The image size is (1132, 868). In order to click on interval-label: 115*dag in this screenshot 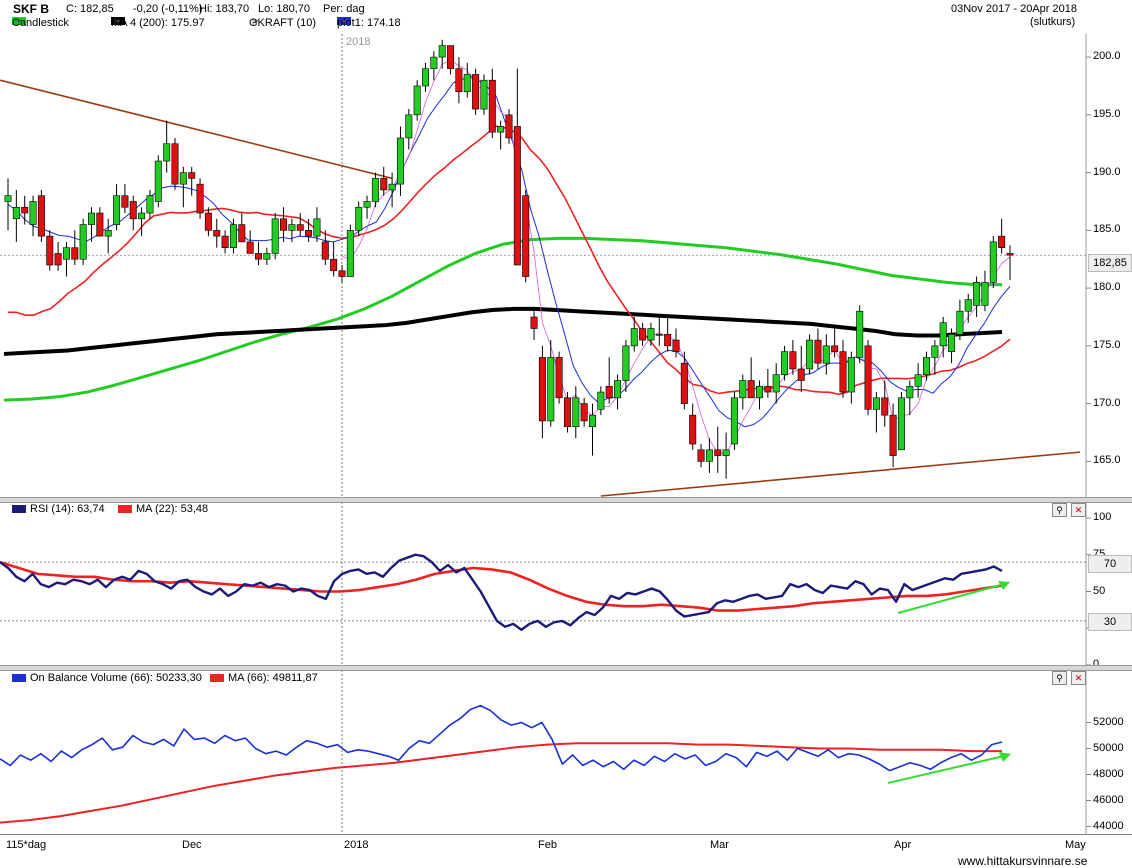, I will do `click(26, 845)`.